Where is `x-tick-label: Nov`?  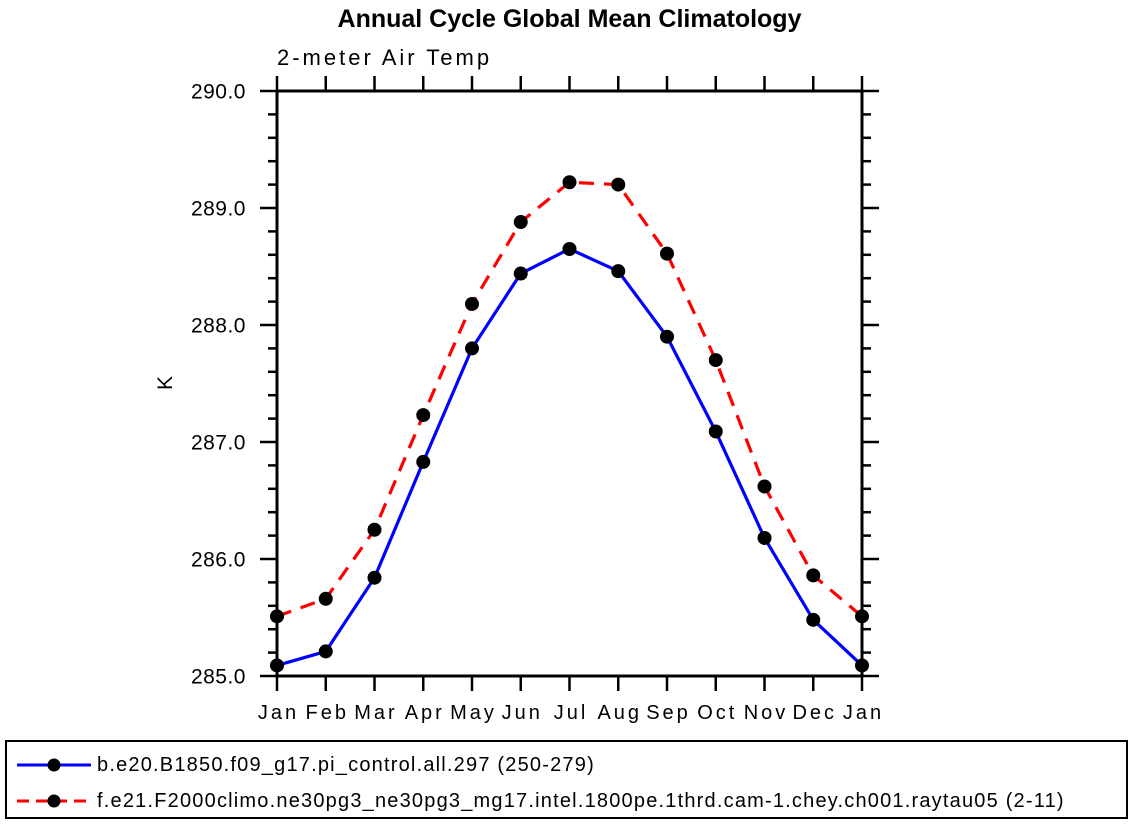 x-tick-label: Nov is located at coordinates (766, 713).